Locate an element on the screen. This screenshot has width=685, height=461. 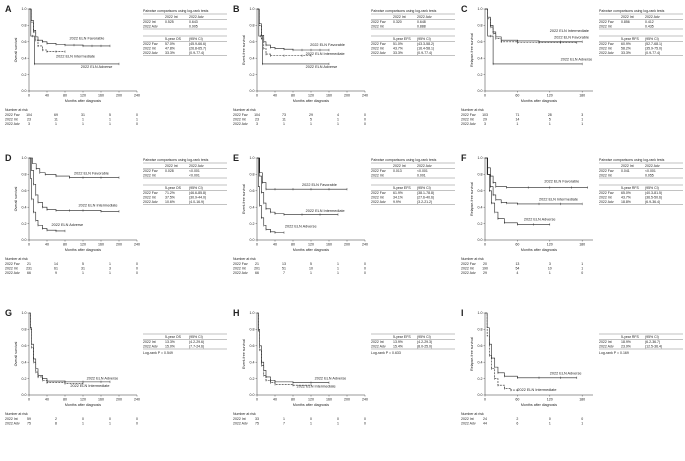
risk-count: 7 is located at coordinates (284, 273).